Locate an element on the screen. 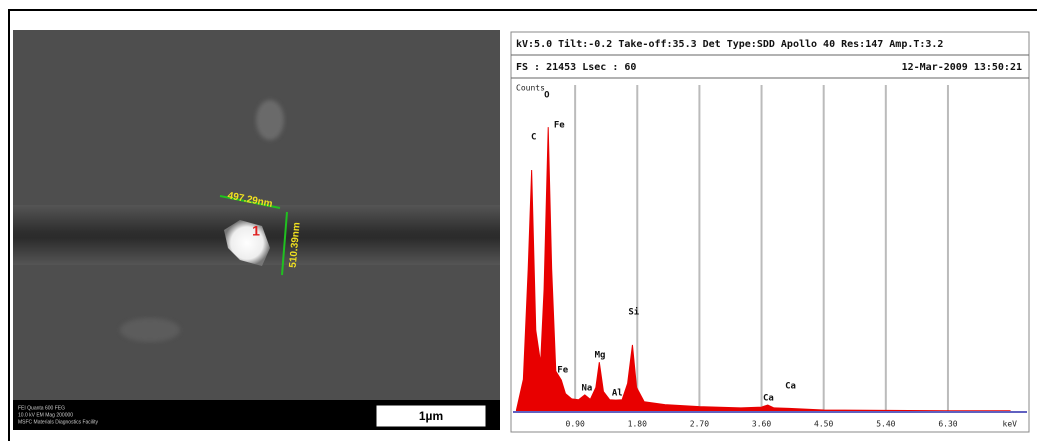 The image size is (1037, 441). x-axis-label: keV is located at coordinates (1010, 424).